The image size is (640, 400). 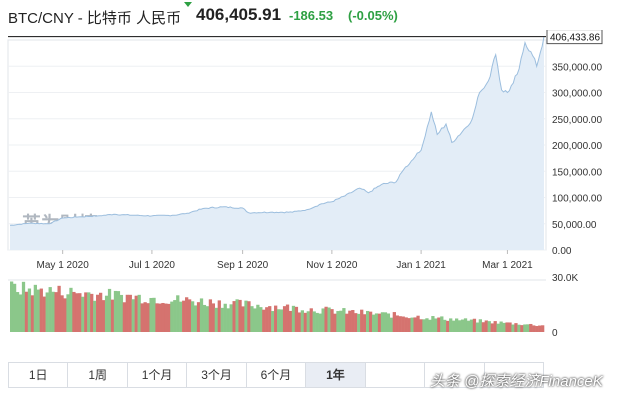 What do you see at coordinates (98, 375) in the screenshot?
I see `range-tab: 1周` at bounding box center [98, 375].